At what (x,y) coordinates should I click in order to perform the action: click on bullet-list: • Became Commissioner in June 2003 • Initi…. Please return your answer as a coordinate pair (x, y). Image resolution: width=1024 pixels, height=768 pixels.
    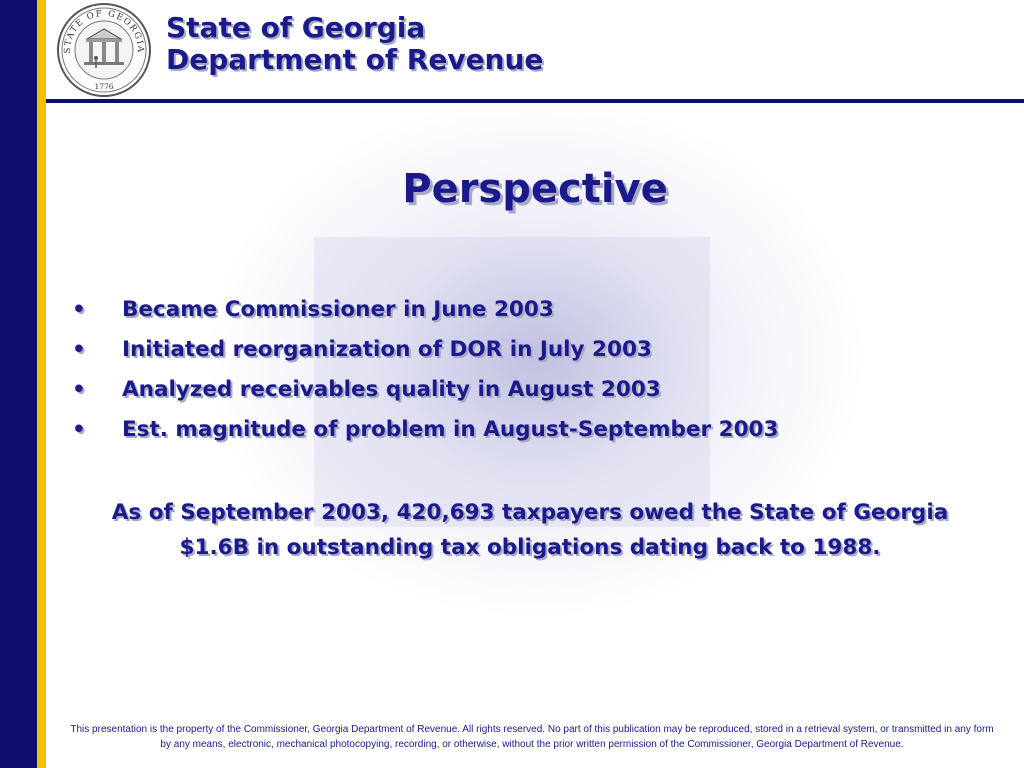
    Looking at the image, I should click on (425, 370).